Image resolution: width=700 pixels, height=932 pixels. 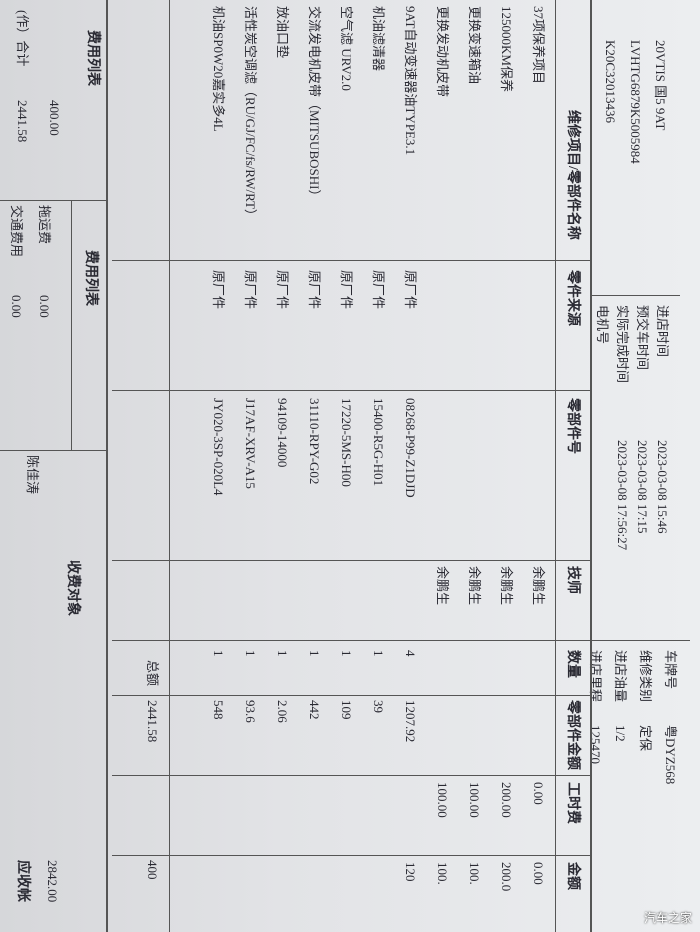 I want to click on cell-name: 机油SP0W20嘉实多4L, so click(x=218, y=69).